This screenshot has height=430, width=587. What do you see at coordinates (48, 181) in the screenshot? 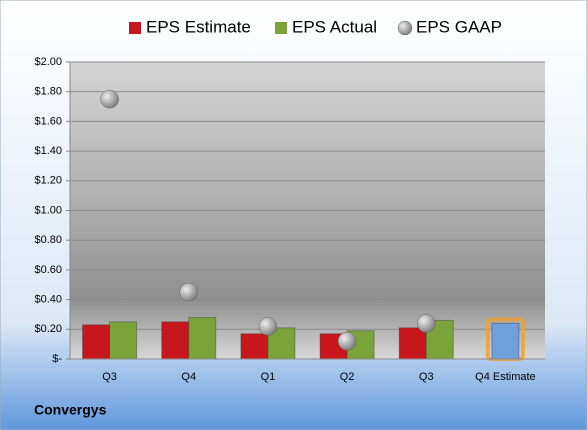
I see `y-tick-label: $1.20` at bounding box center [48, 181].